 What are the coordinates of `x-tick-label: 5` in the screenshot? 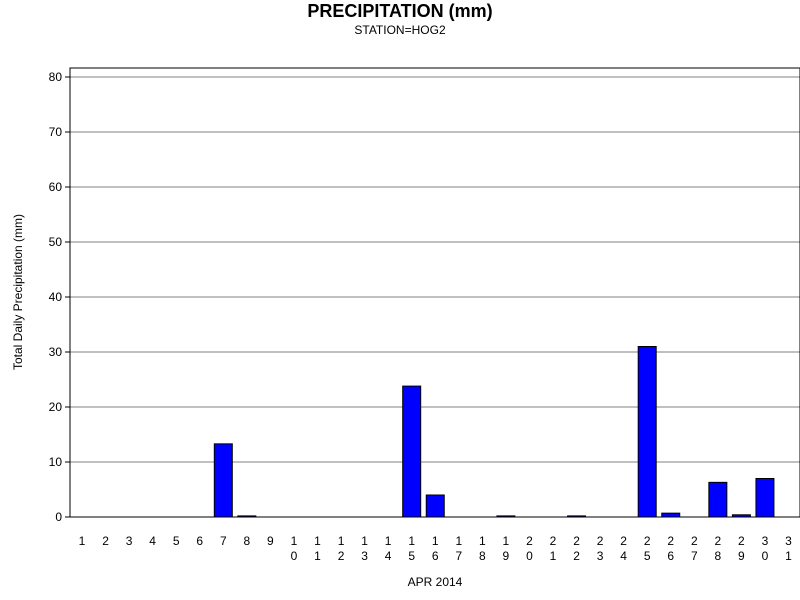 It's located at (176, 541).